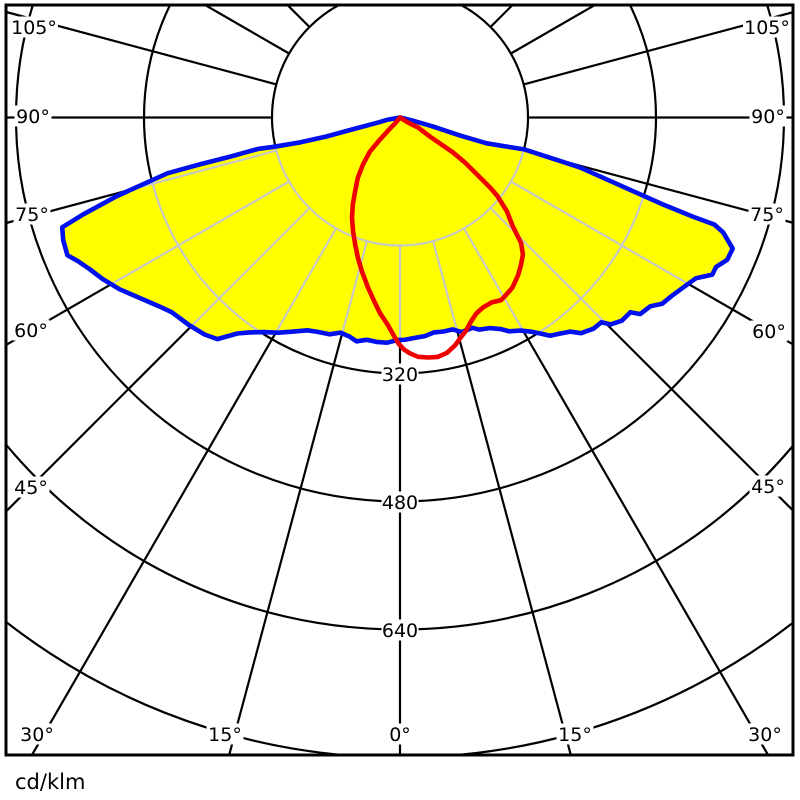 This screenshot has height=800, width=800. I want to click on angle-label-5-bg, so click(37, 734).